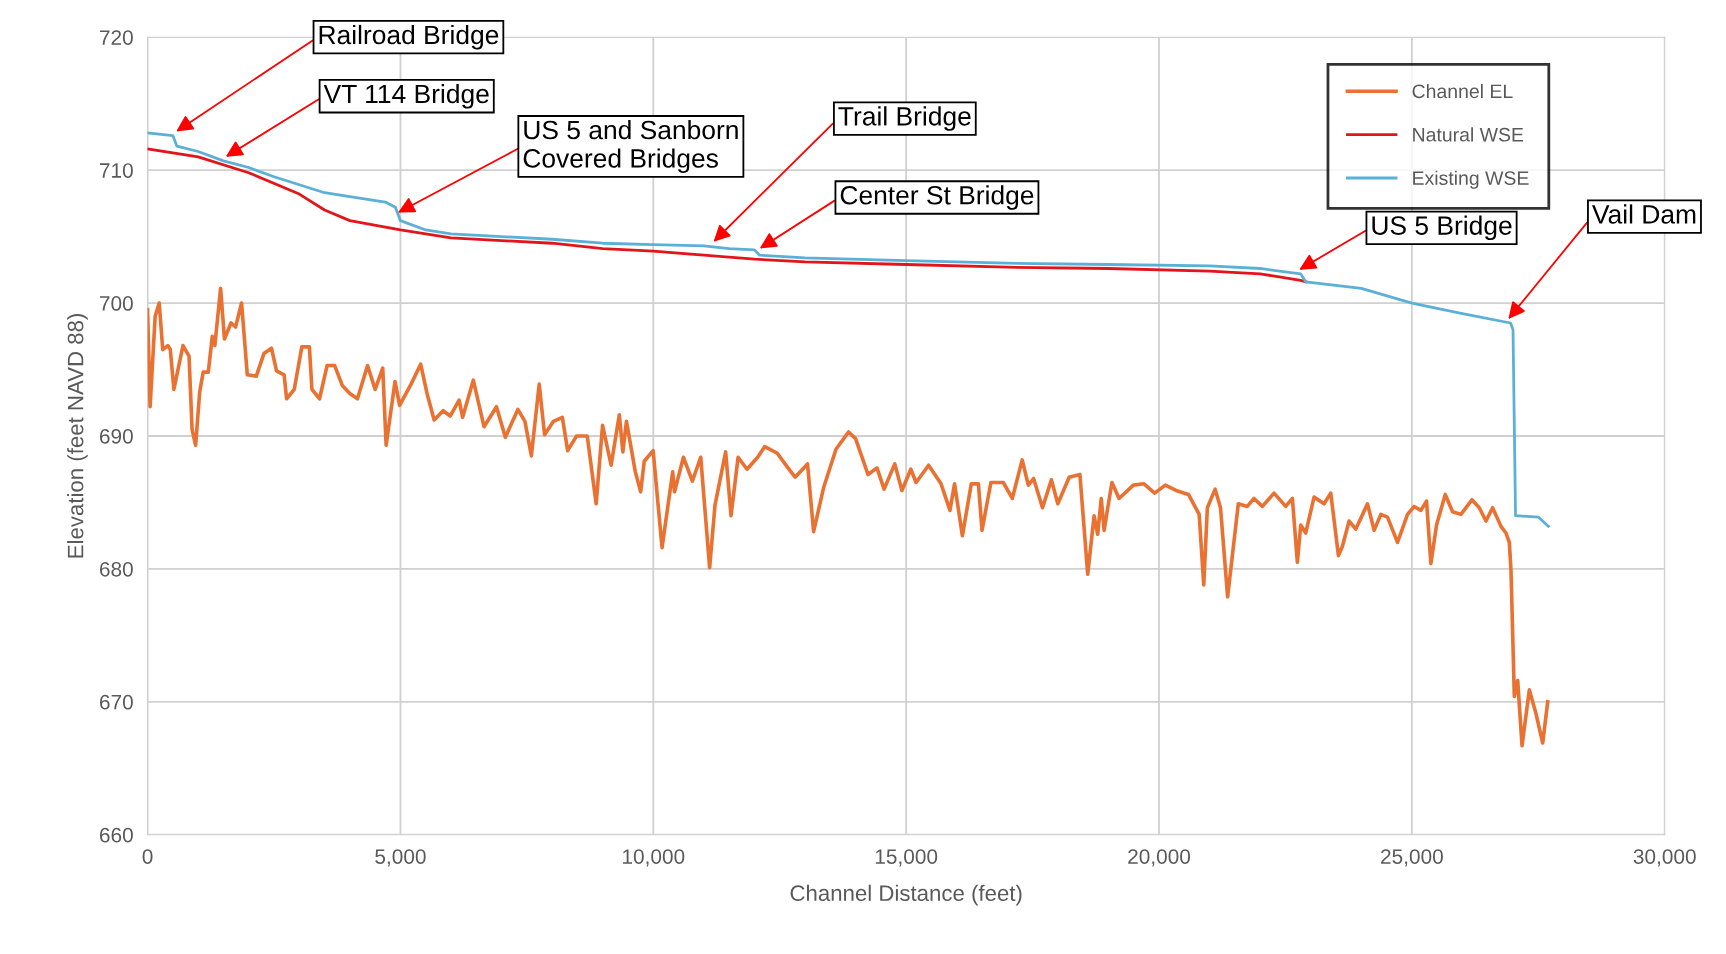 The image size is (1726, 954). What do you see at coordinates (1471, 179) in the screenshot?
I see `legend-label: Existing WSE` at bounding box center [1471, 179].